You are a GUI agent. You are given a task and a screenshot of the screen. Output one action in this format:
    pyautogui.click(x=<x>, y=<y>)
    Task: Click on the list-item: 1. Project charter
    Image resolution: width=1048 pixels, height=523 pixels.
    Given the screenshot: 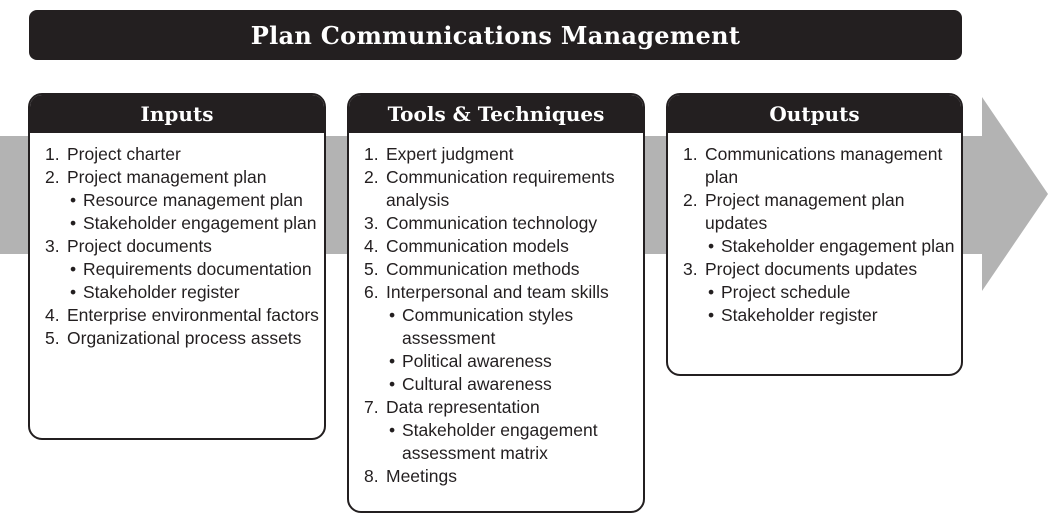 What is the action you would take?
    pyautogui.click(x=177, y=154)
    